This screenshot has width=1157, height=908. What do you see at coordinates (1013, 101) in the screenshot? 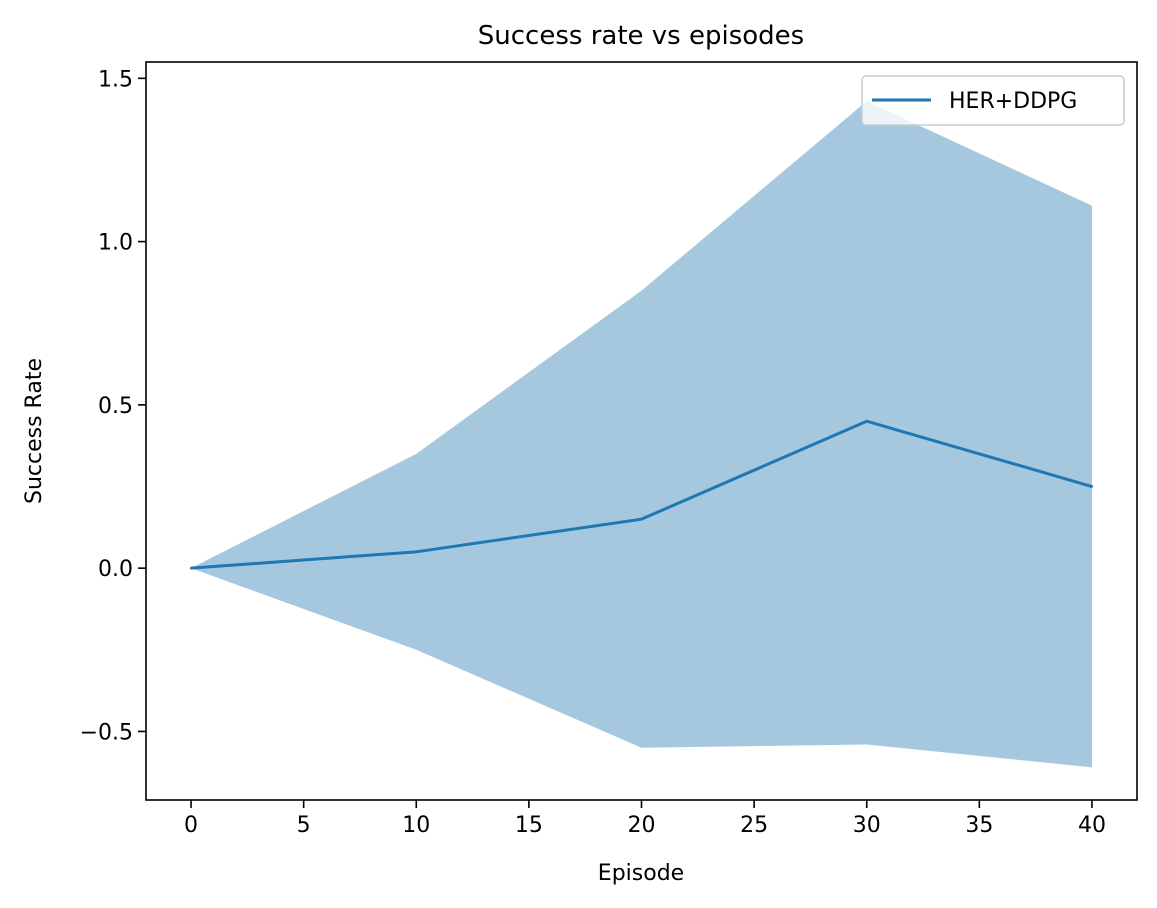
I see `legend-label: HER+DDPG` at bounding box center [1013, 101].